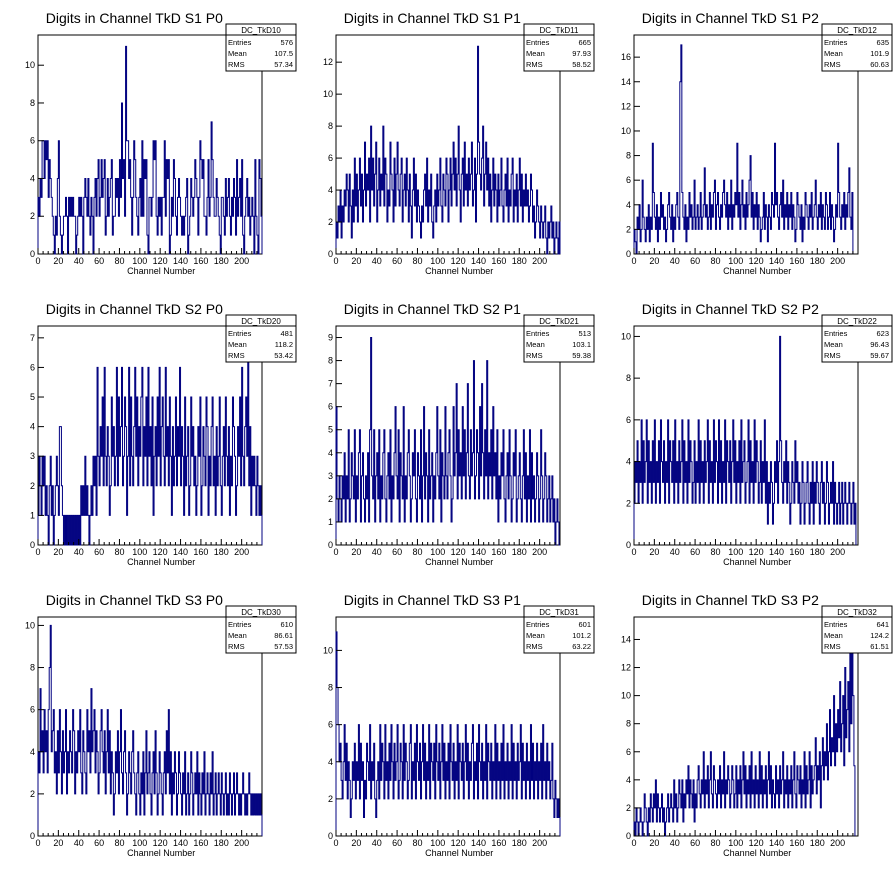 This screenshot has width=896, height=872. Describe the element at coordinates (581, 53) in the screenshot. I see `stats-mean-value: 97.93` at that location.